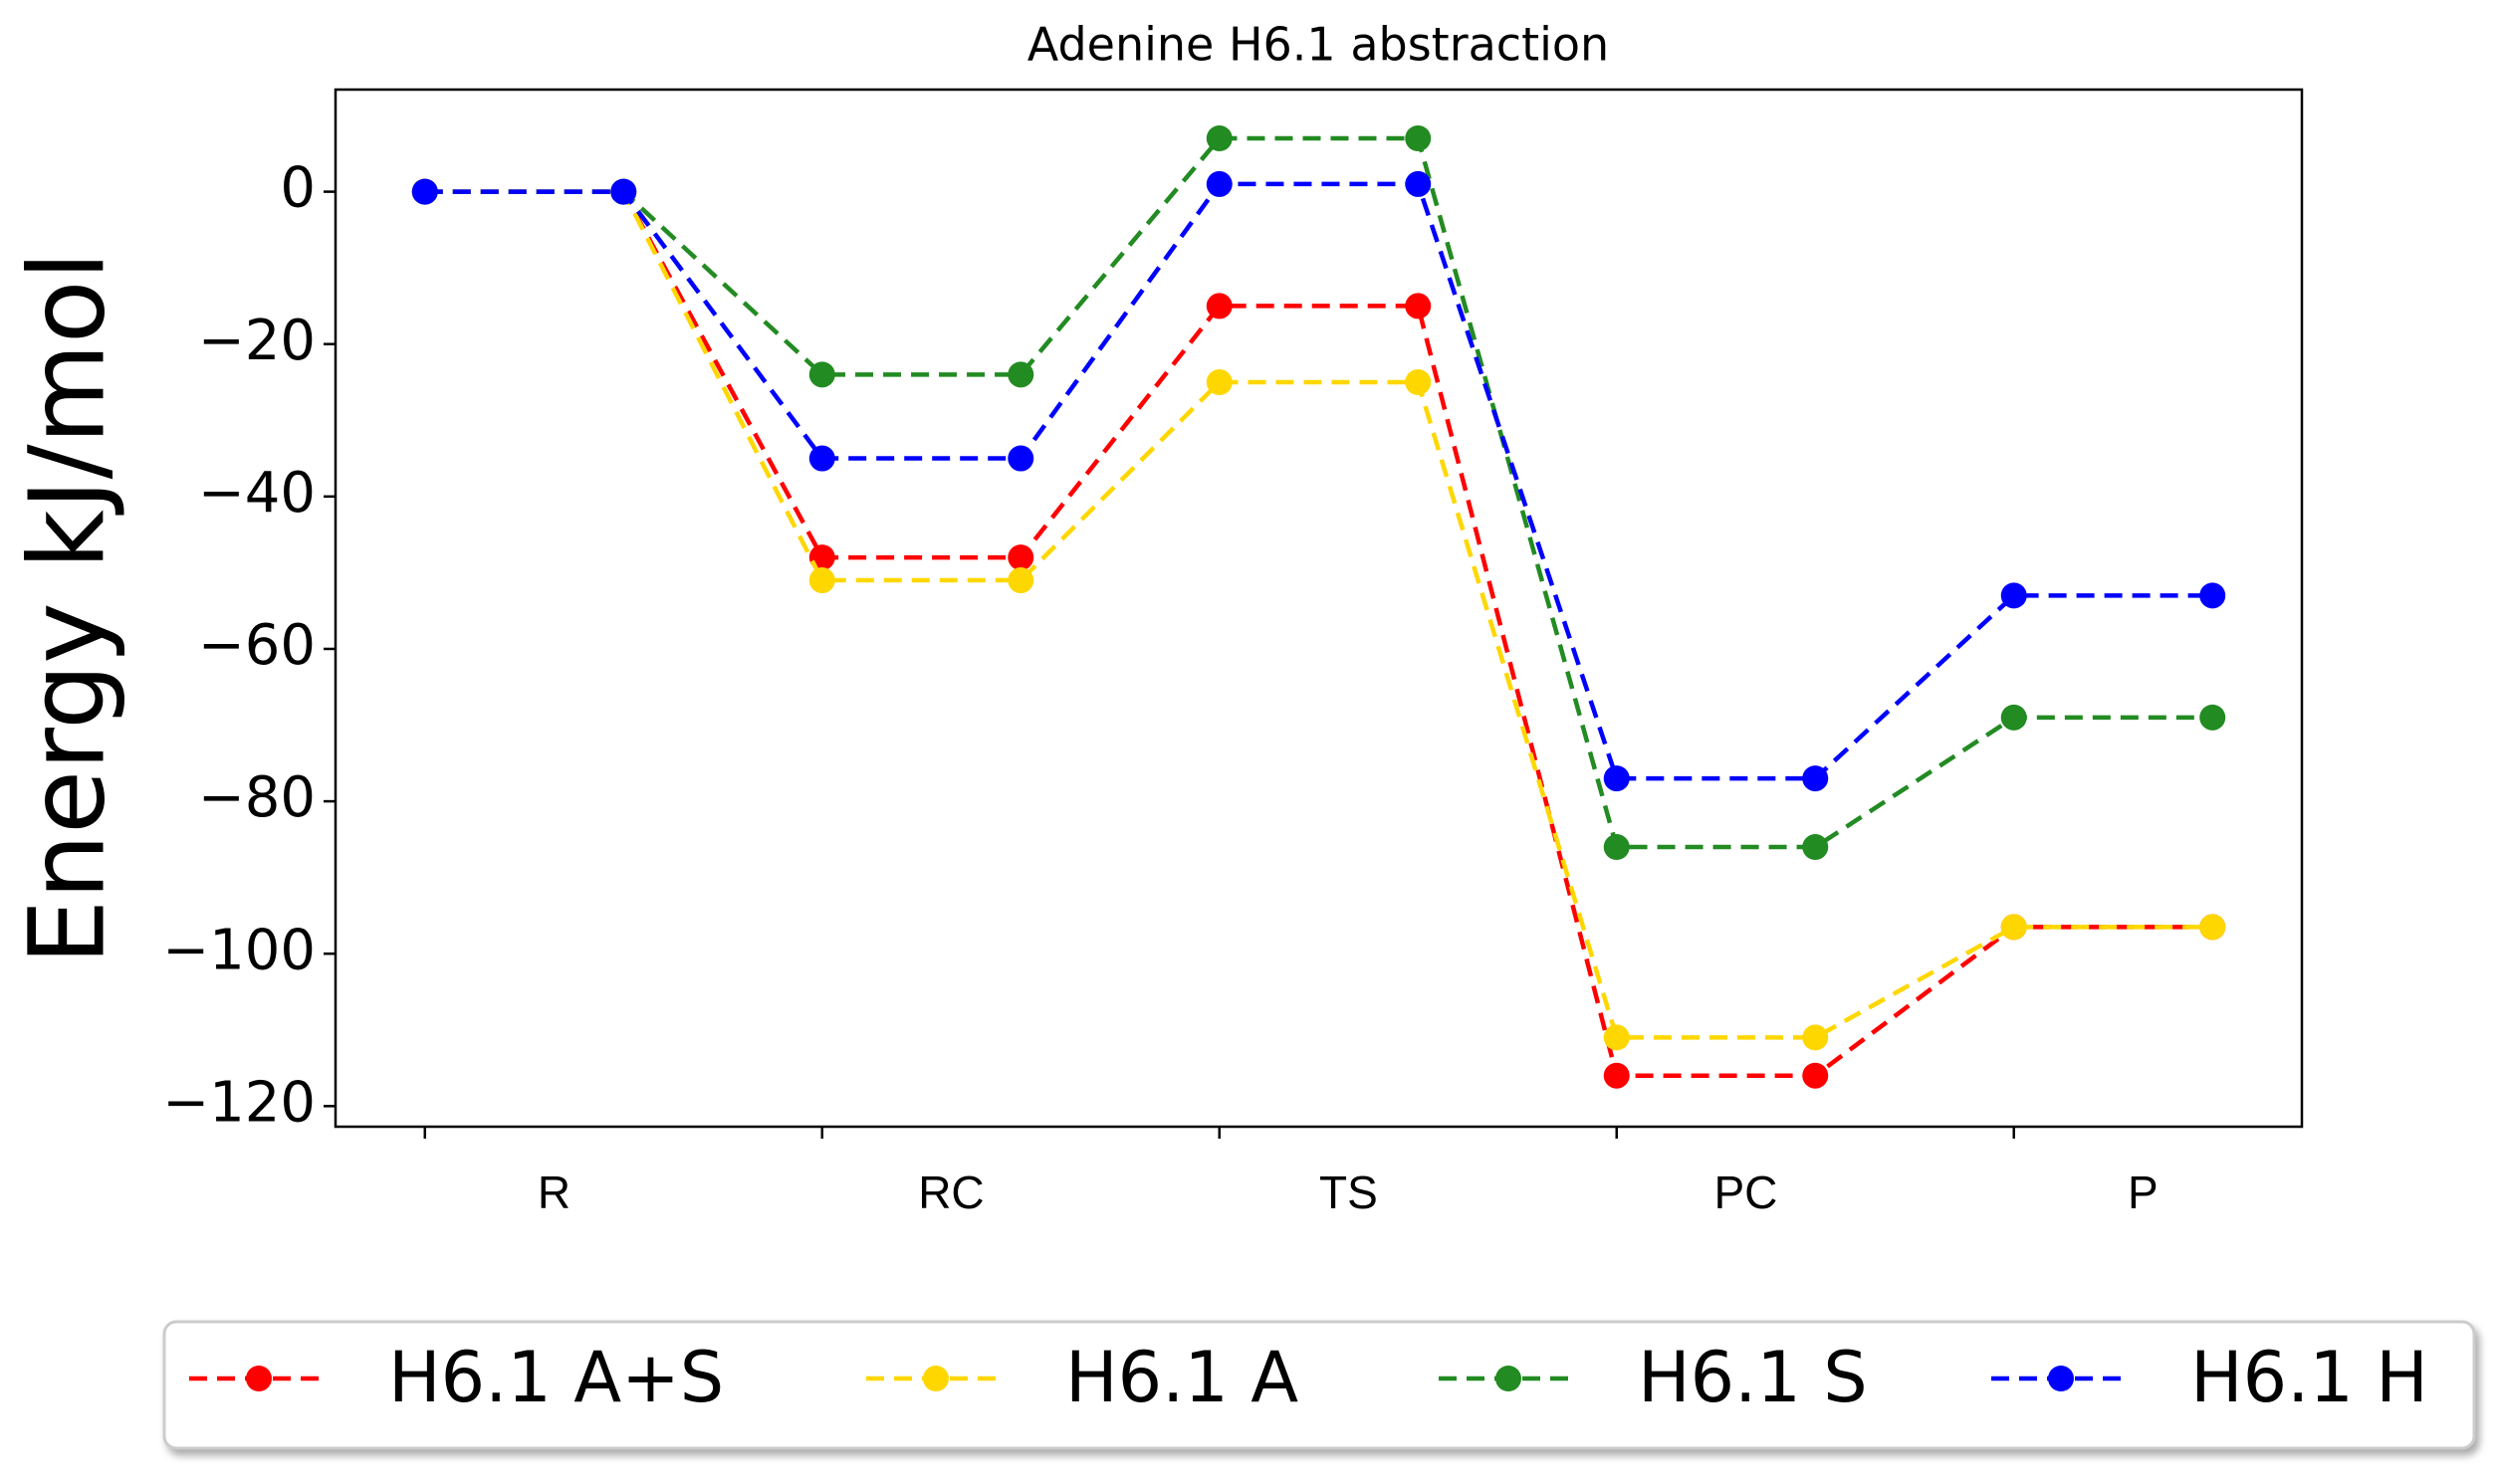  What do you see at coordinates (298, 188) in the screenshot?
I see `y-tick-label: 0` at bounding box center [298, 188].